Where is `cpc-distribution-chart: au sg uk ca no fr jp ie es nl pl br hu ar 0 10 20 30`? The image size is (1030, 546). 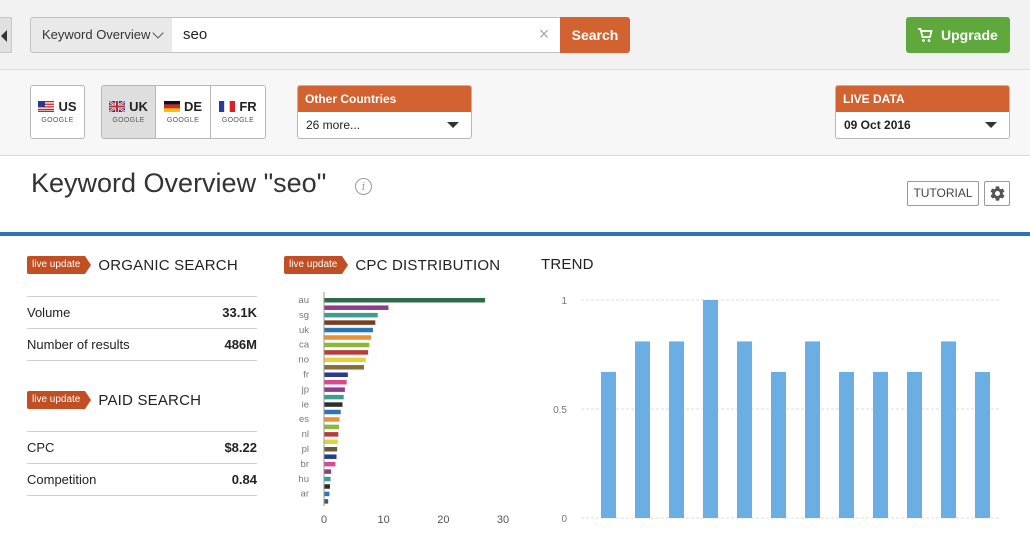 cpc-distribution-chart: au sg uk ca no fr jp ie es nl pl br hu ar 0 10 20 30 is located at coordinates (403, 409).